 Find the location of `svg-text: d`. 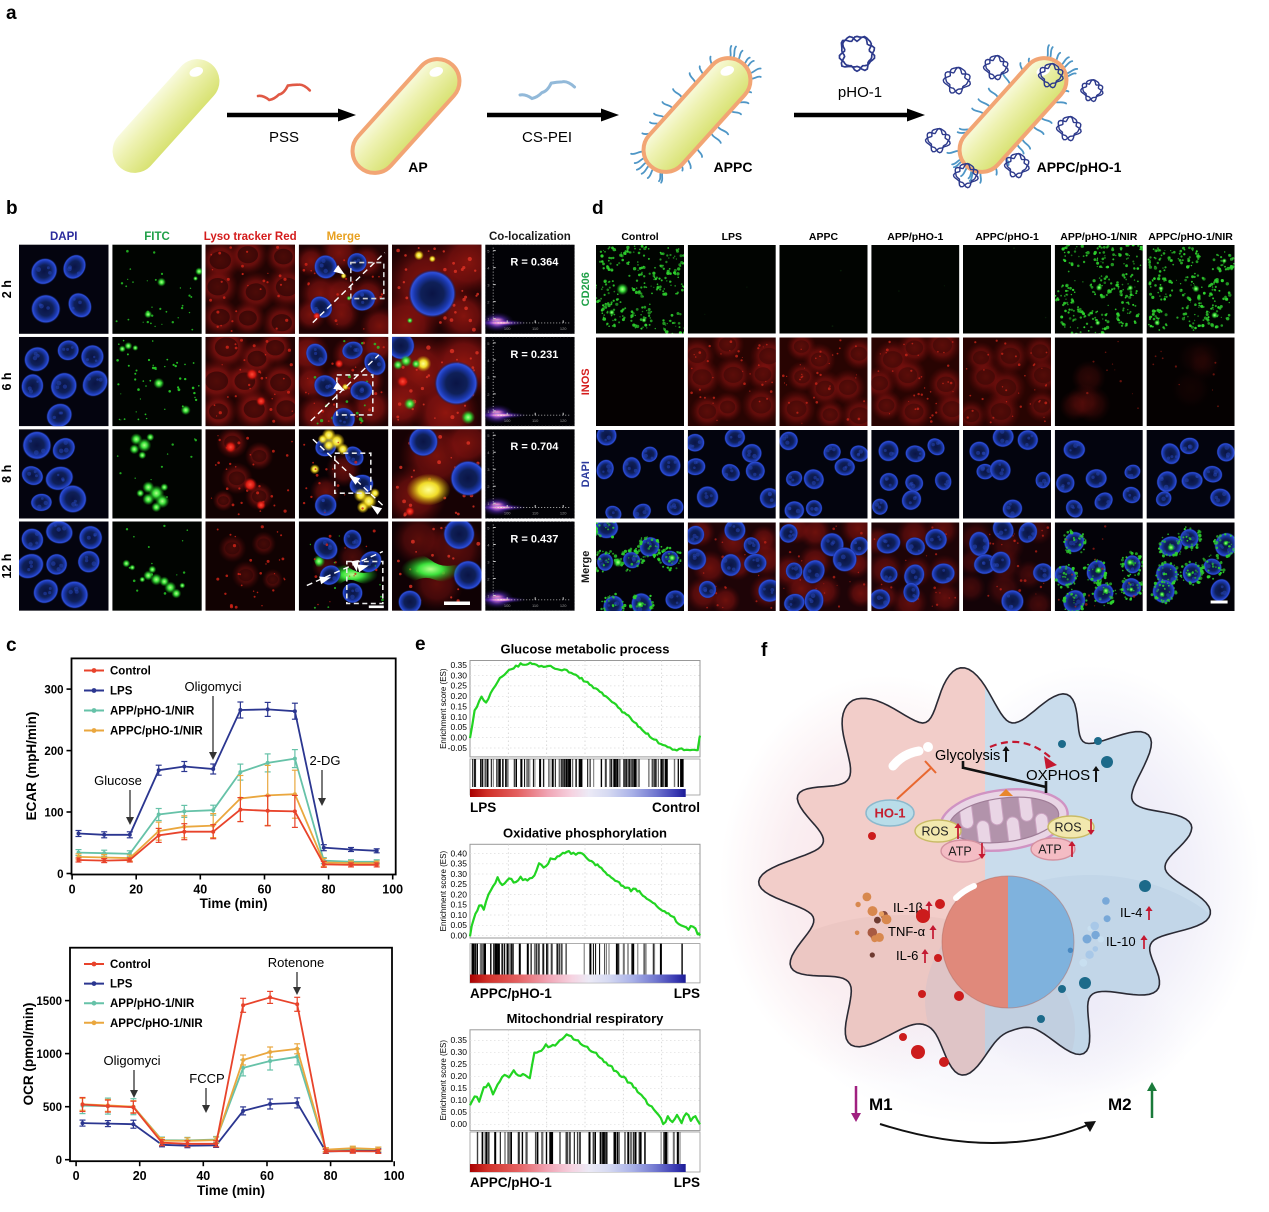

svg-text: d is located at coordinates (598, 208).